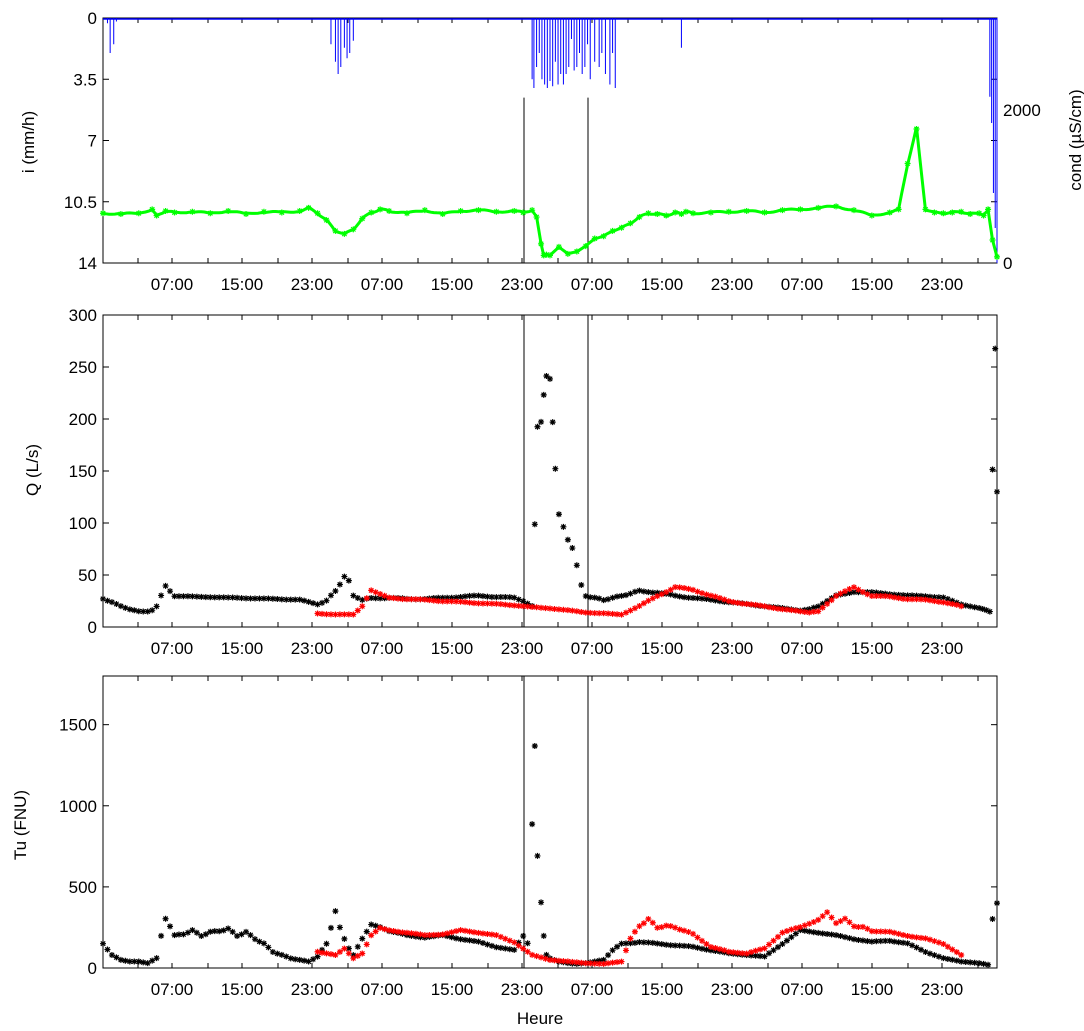  I want to click on middle-ytick-label: 50, so click(87, 575).